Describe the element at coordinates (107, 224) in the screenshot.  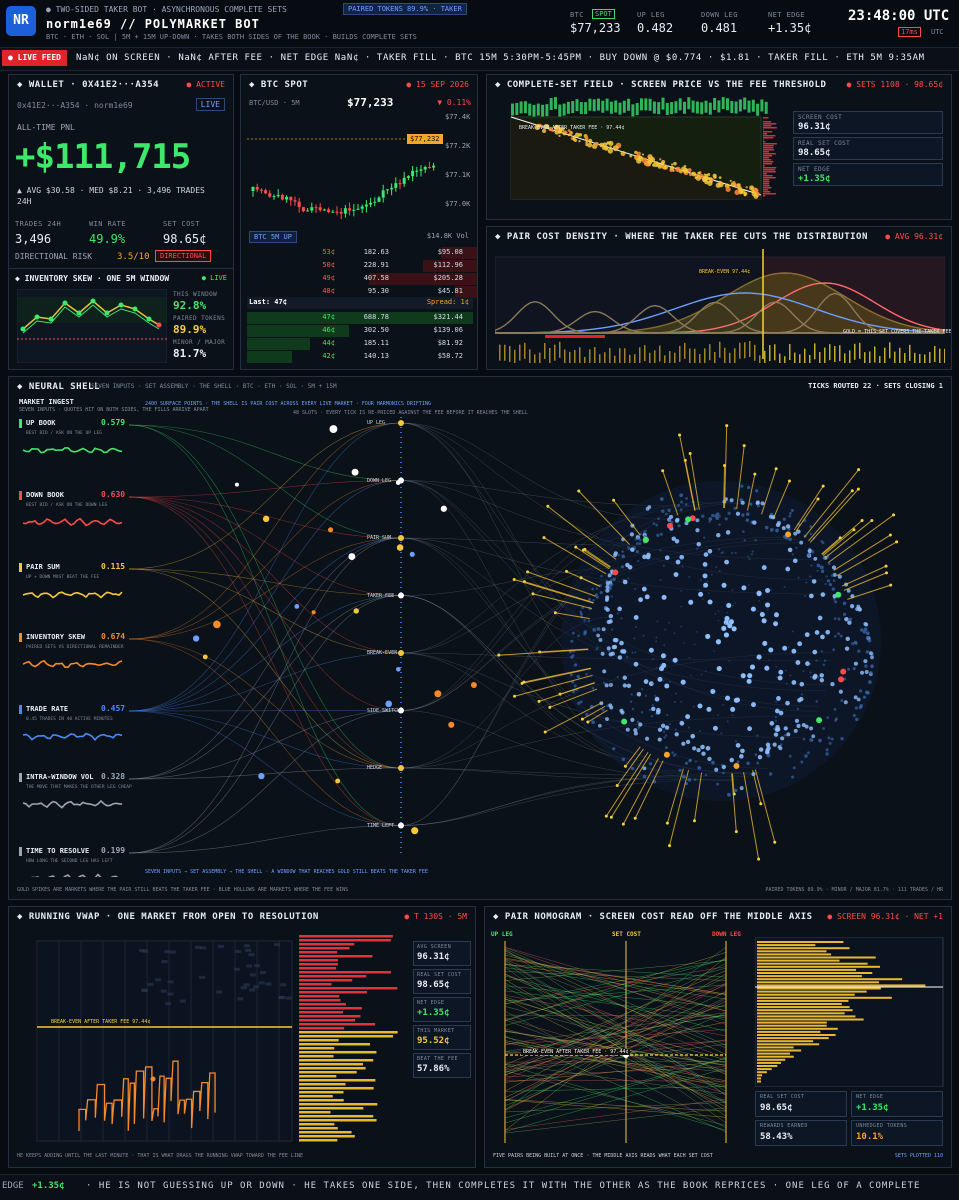
I see `metric-label: WIN RATE` at that location.